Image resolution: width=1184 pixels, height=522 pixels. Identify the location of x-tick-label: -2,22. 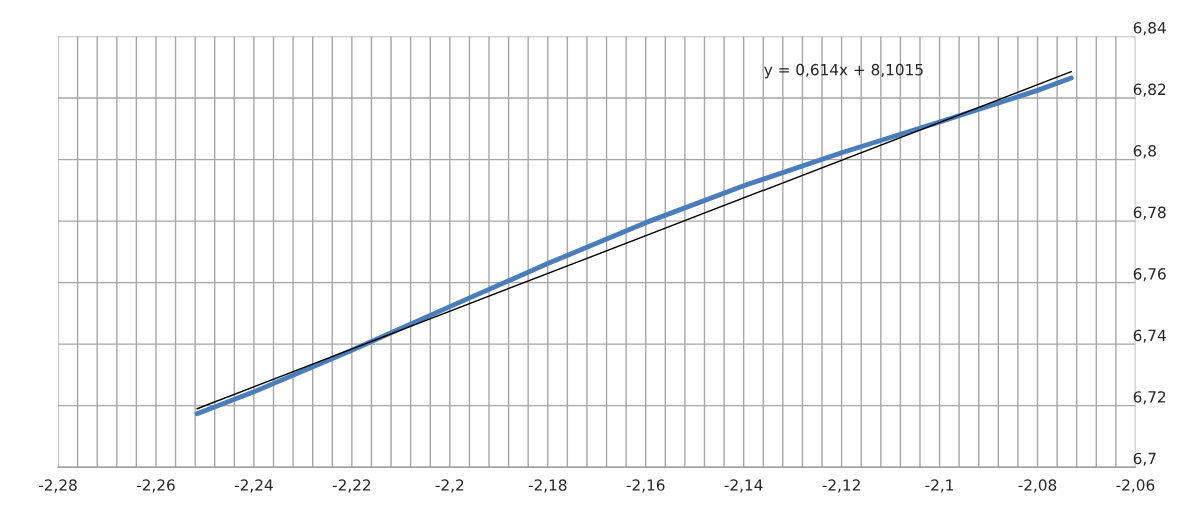
(351, 486).